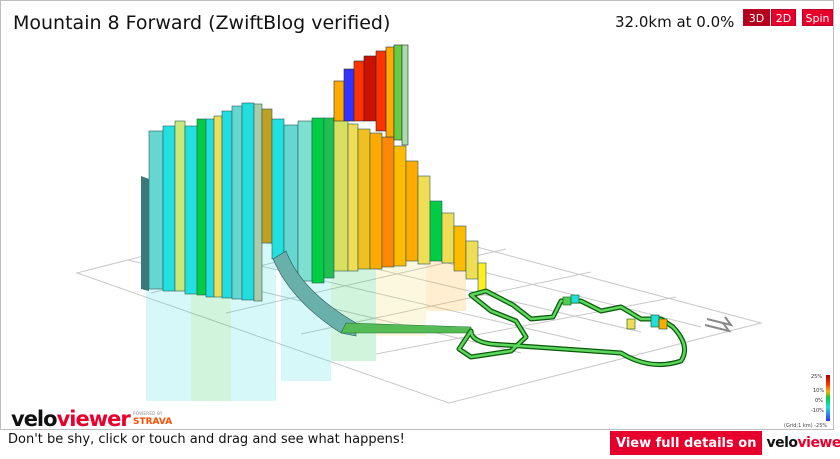 This screenshot has width=840, height=459. Describe the element at coordinates (828, 398) in the screenshot. I see `gradient-bar` at that location.